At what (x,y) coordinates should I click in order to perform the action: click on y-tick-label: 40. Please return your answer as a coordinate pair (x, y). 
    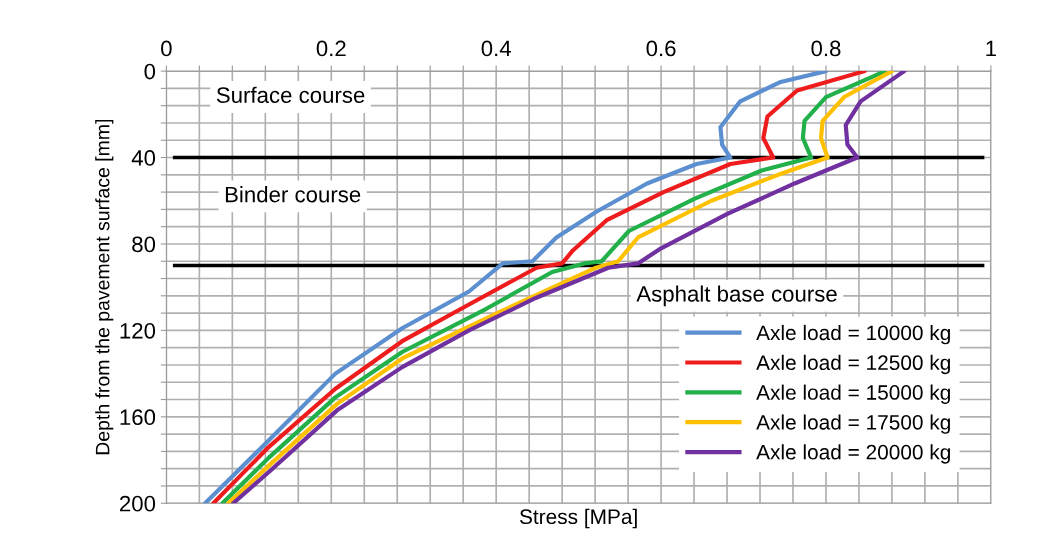
    Looking at the image, I should click on (143, 158).